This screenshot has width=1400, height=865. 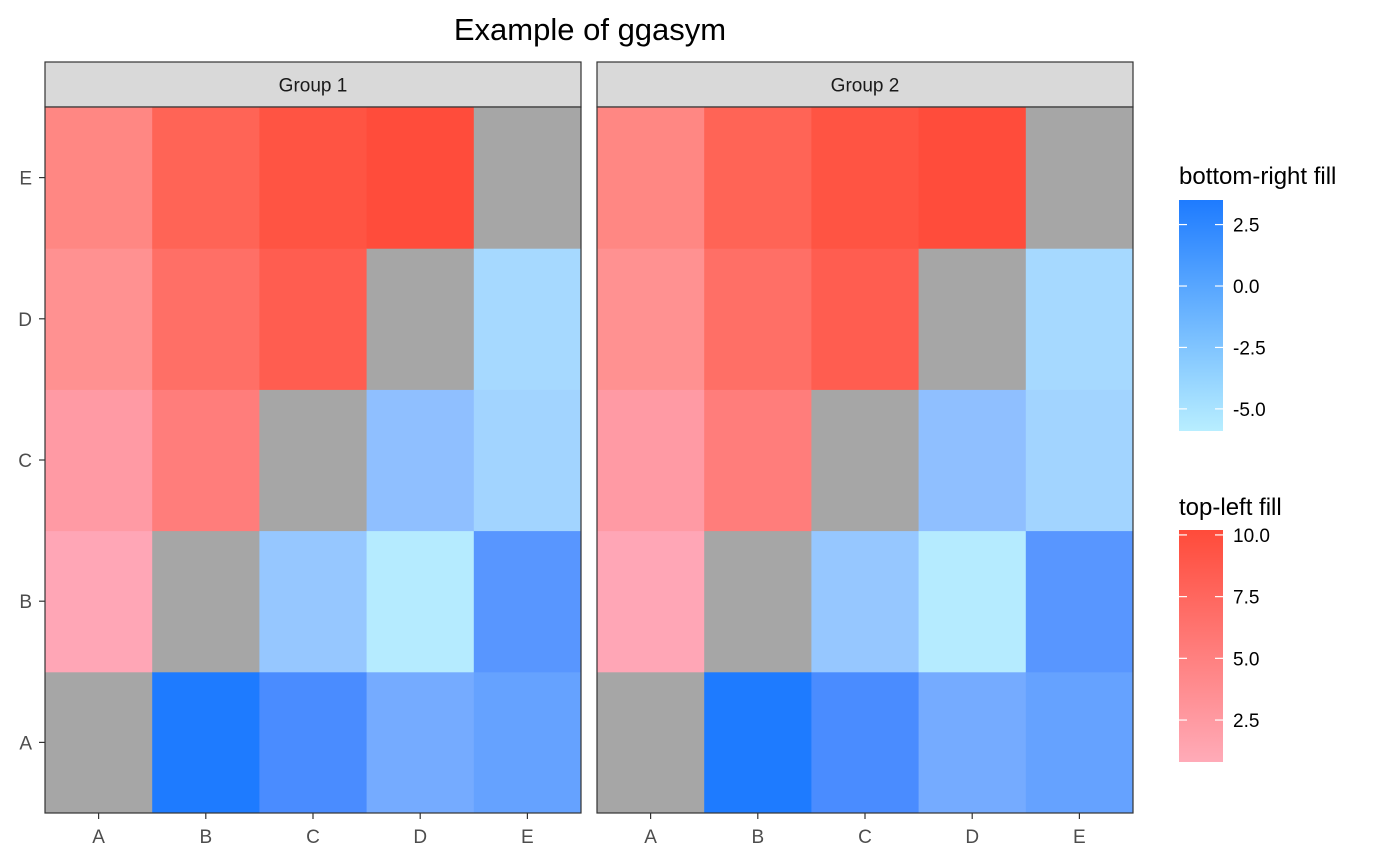 I want to click on y-tick-label: D, so click(x=25, y=320).